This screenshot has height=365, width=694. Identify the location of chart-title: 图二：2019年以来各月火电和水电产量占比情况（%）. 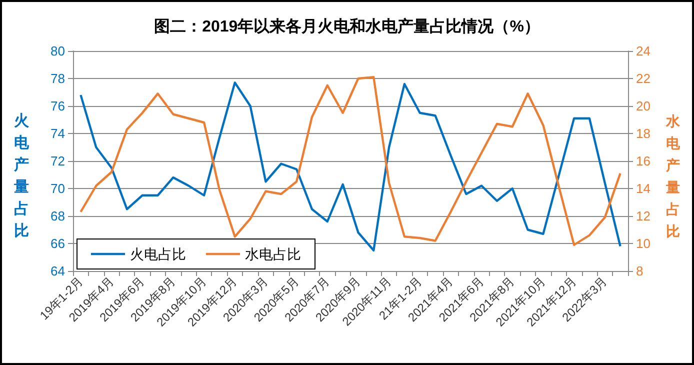
(347, 27).